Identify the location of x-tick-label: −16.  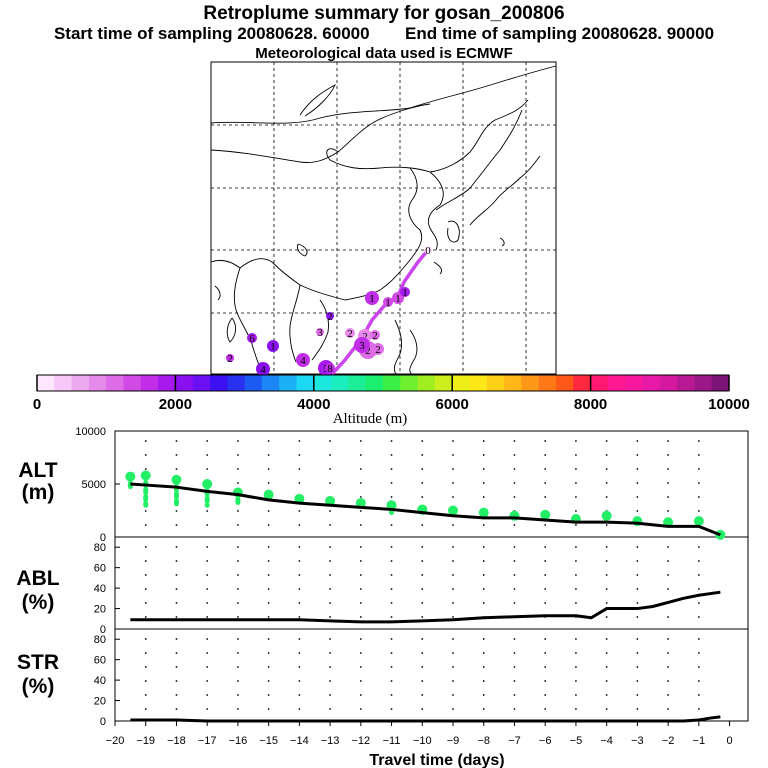
(238, 741).